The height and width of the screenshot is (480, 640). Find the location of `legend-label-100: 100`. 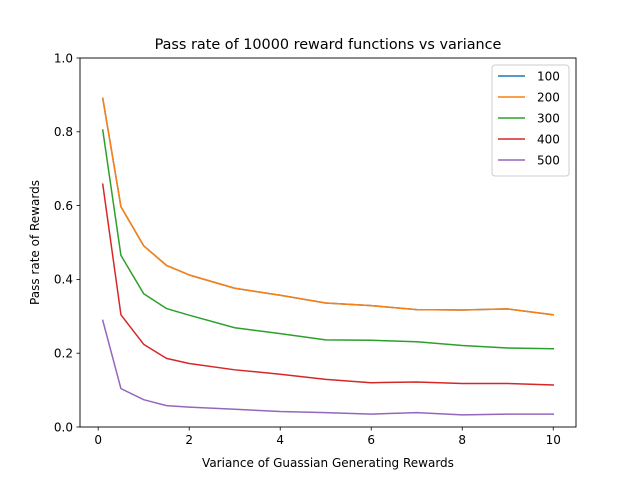

legend-label-100: 100 is located at coordinates (548, 76).